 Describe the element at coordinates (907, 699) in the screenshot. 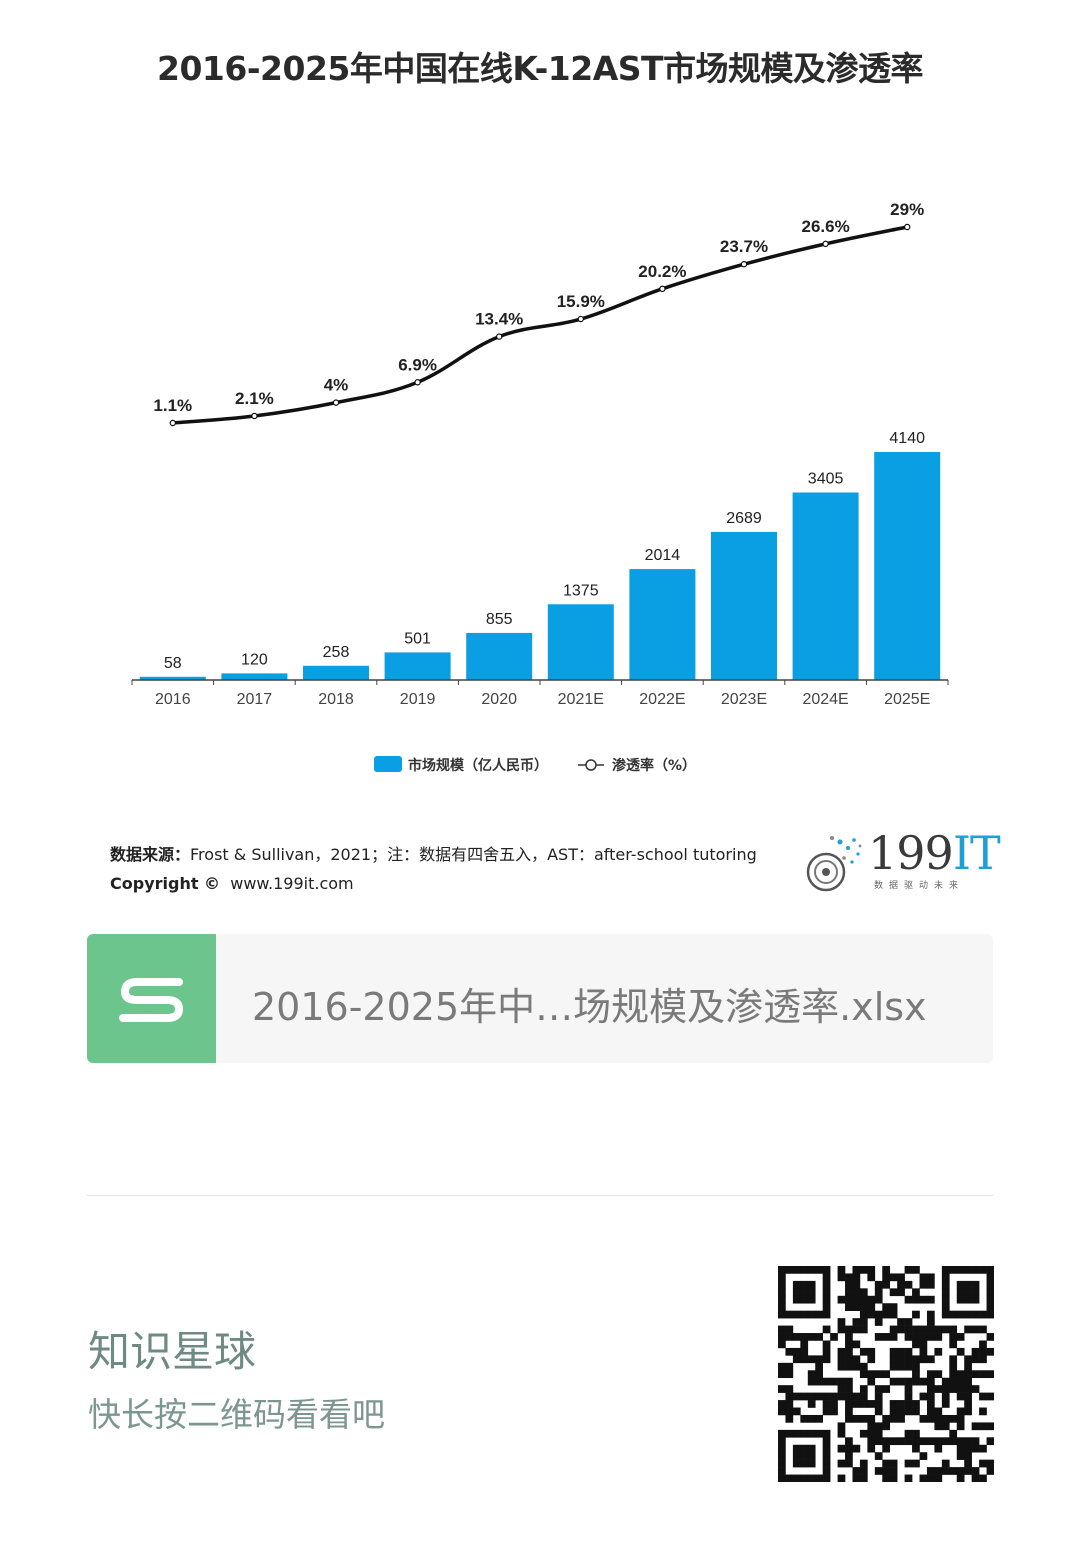

I see `x-tick-label-2025E: 2025E` at that location.